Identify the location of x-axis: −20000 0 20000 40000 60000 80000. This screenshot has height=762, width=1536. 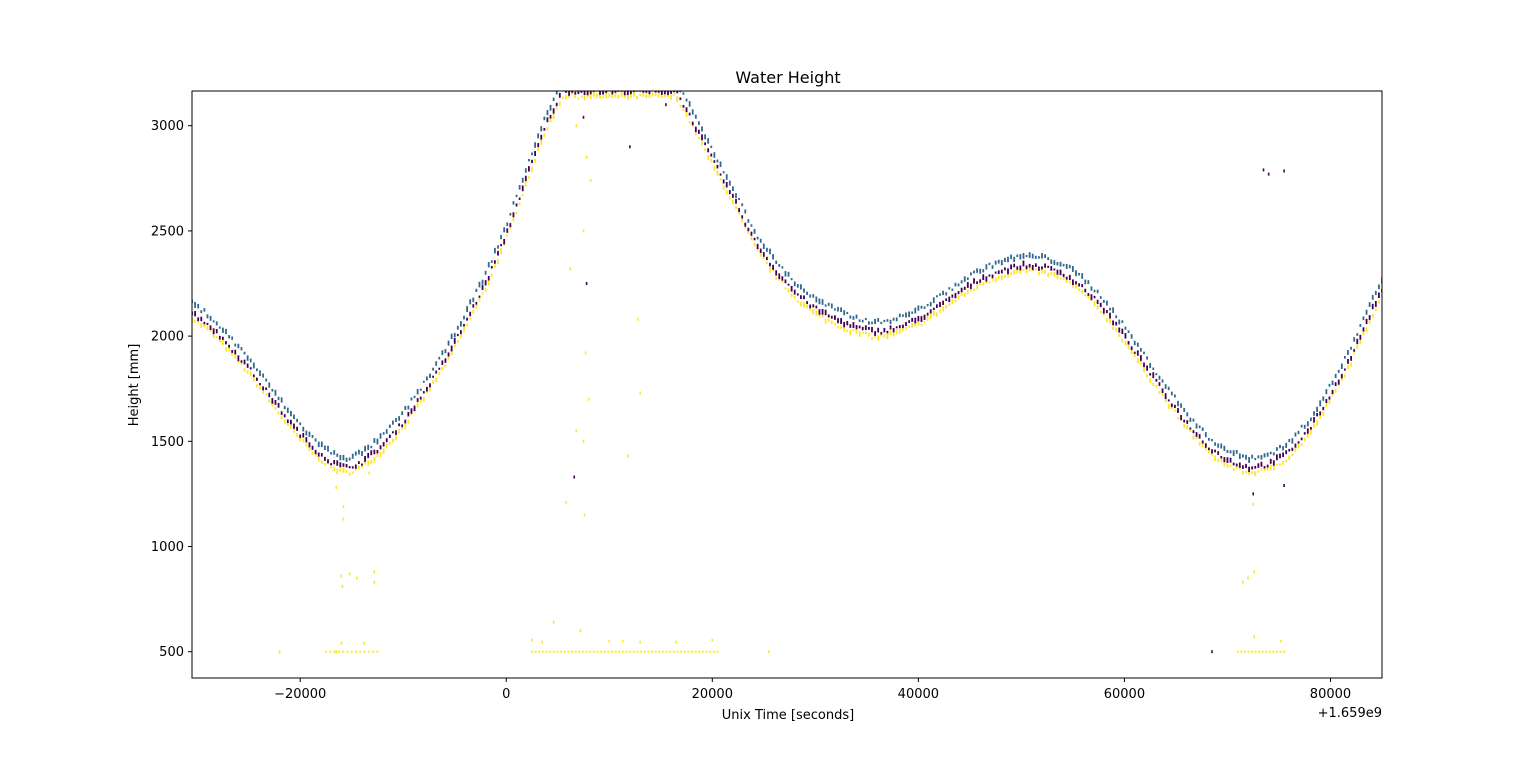
(812, 690).